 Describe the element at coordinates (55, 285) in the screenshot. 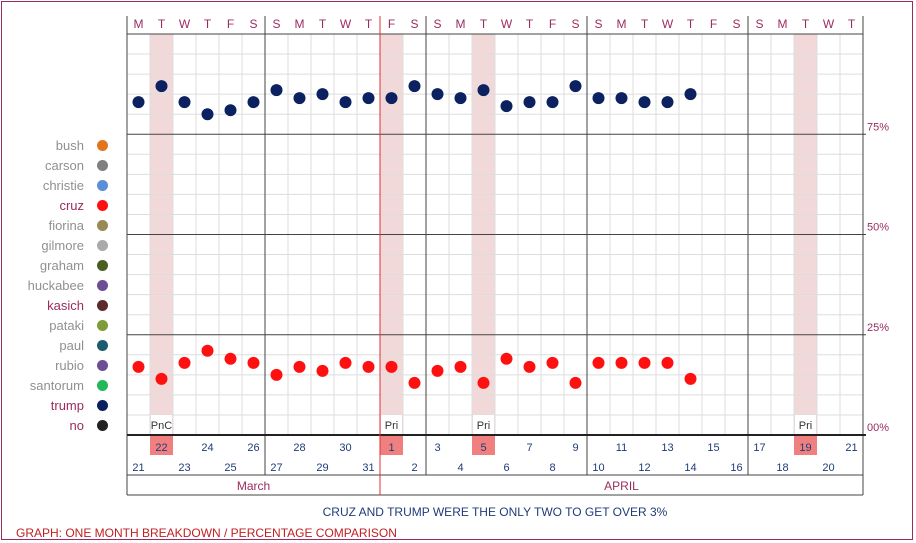

I see `legend-label: huckabee` at that location.